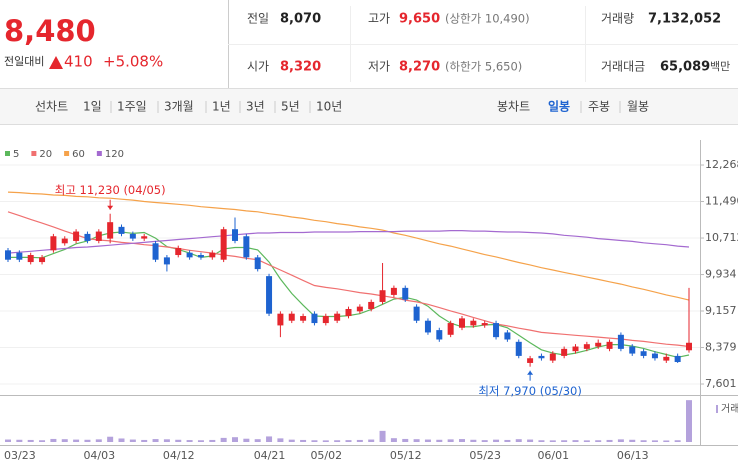 The width and height of the screenshot is (738, 466). What do you see at coordinates (110, 190) in the screenshot?
I see `annotation: 최고 11,230 (04/05)` at bounding box center [110, 190].